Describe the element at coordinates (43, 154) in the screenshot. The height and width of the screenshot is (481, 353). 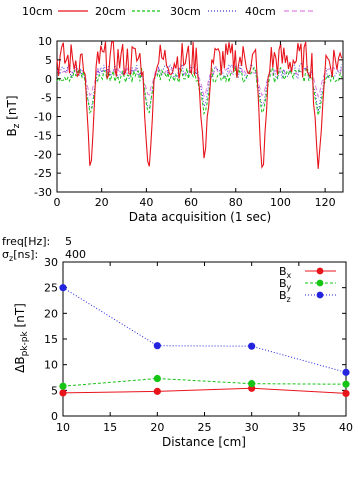
I see `top-y-tick-label: -20` at that location.